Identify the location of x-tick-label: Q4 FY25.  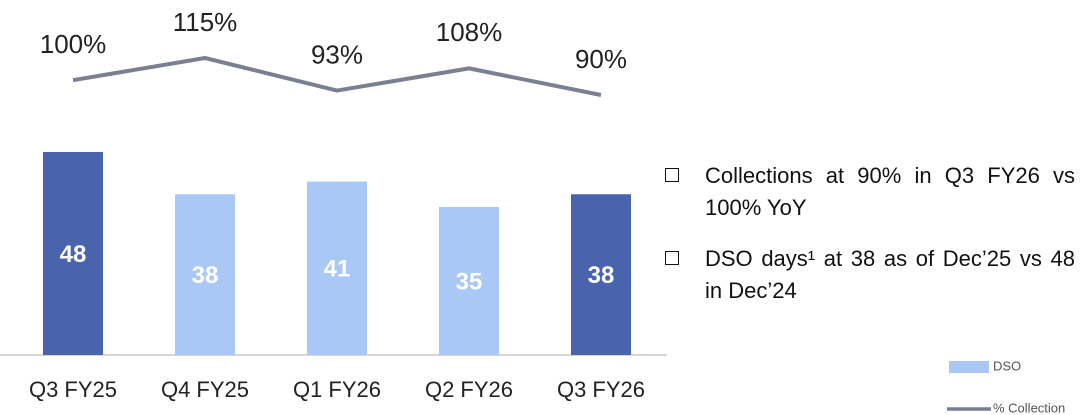
(205, 389).